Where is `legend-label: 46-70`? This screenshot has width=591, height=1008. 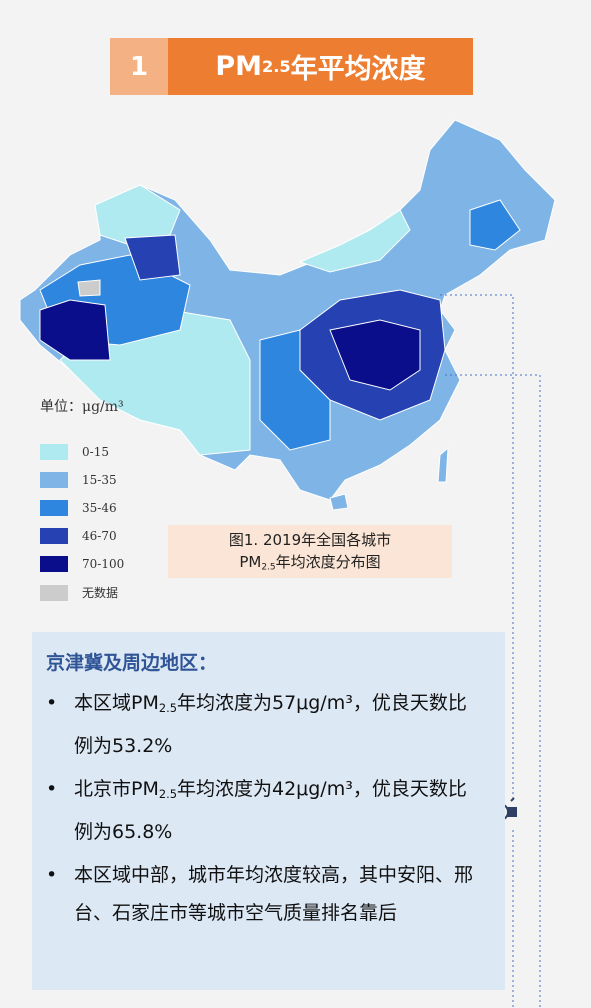 legend-label: 46-70 is located at coordinates (99, 536).